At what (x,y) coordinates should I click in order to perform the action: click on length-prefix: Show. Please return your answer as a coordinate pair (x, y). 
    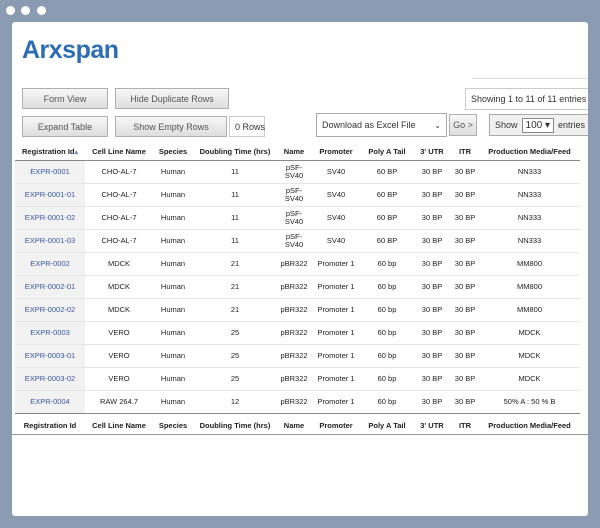
    Looking at the image, I should click on (506, 125).